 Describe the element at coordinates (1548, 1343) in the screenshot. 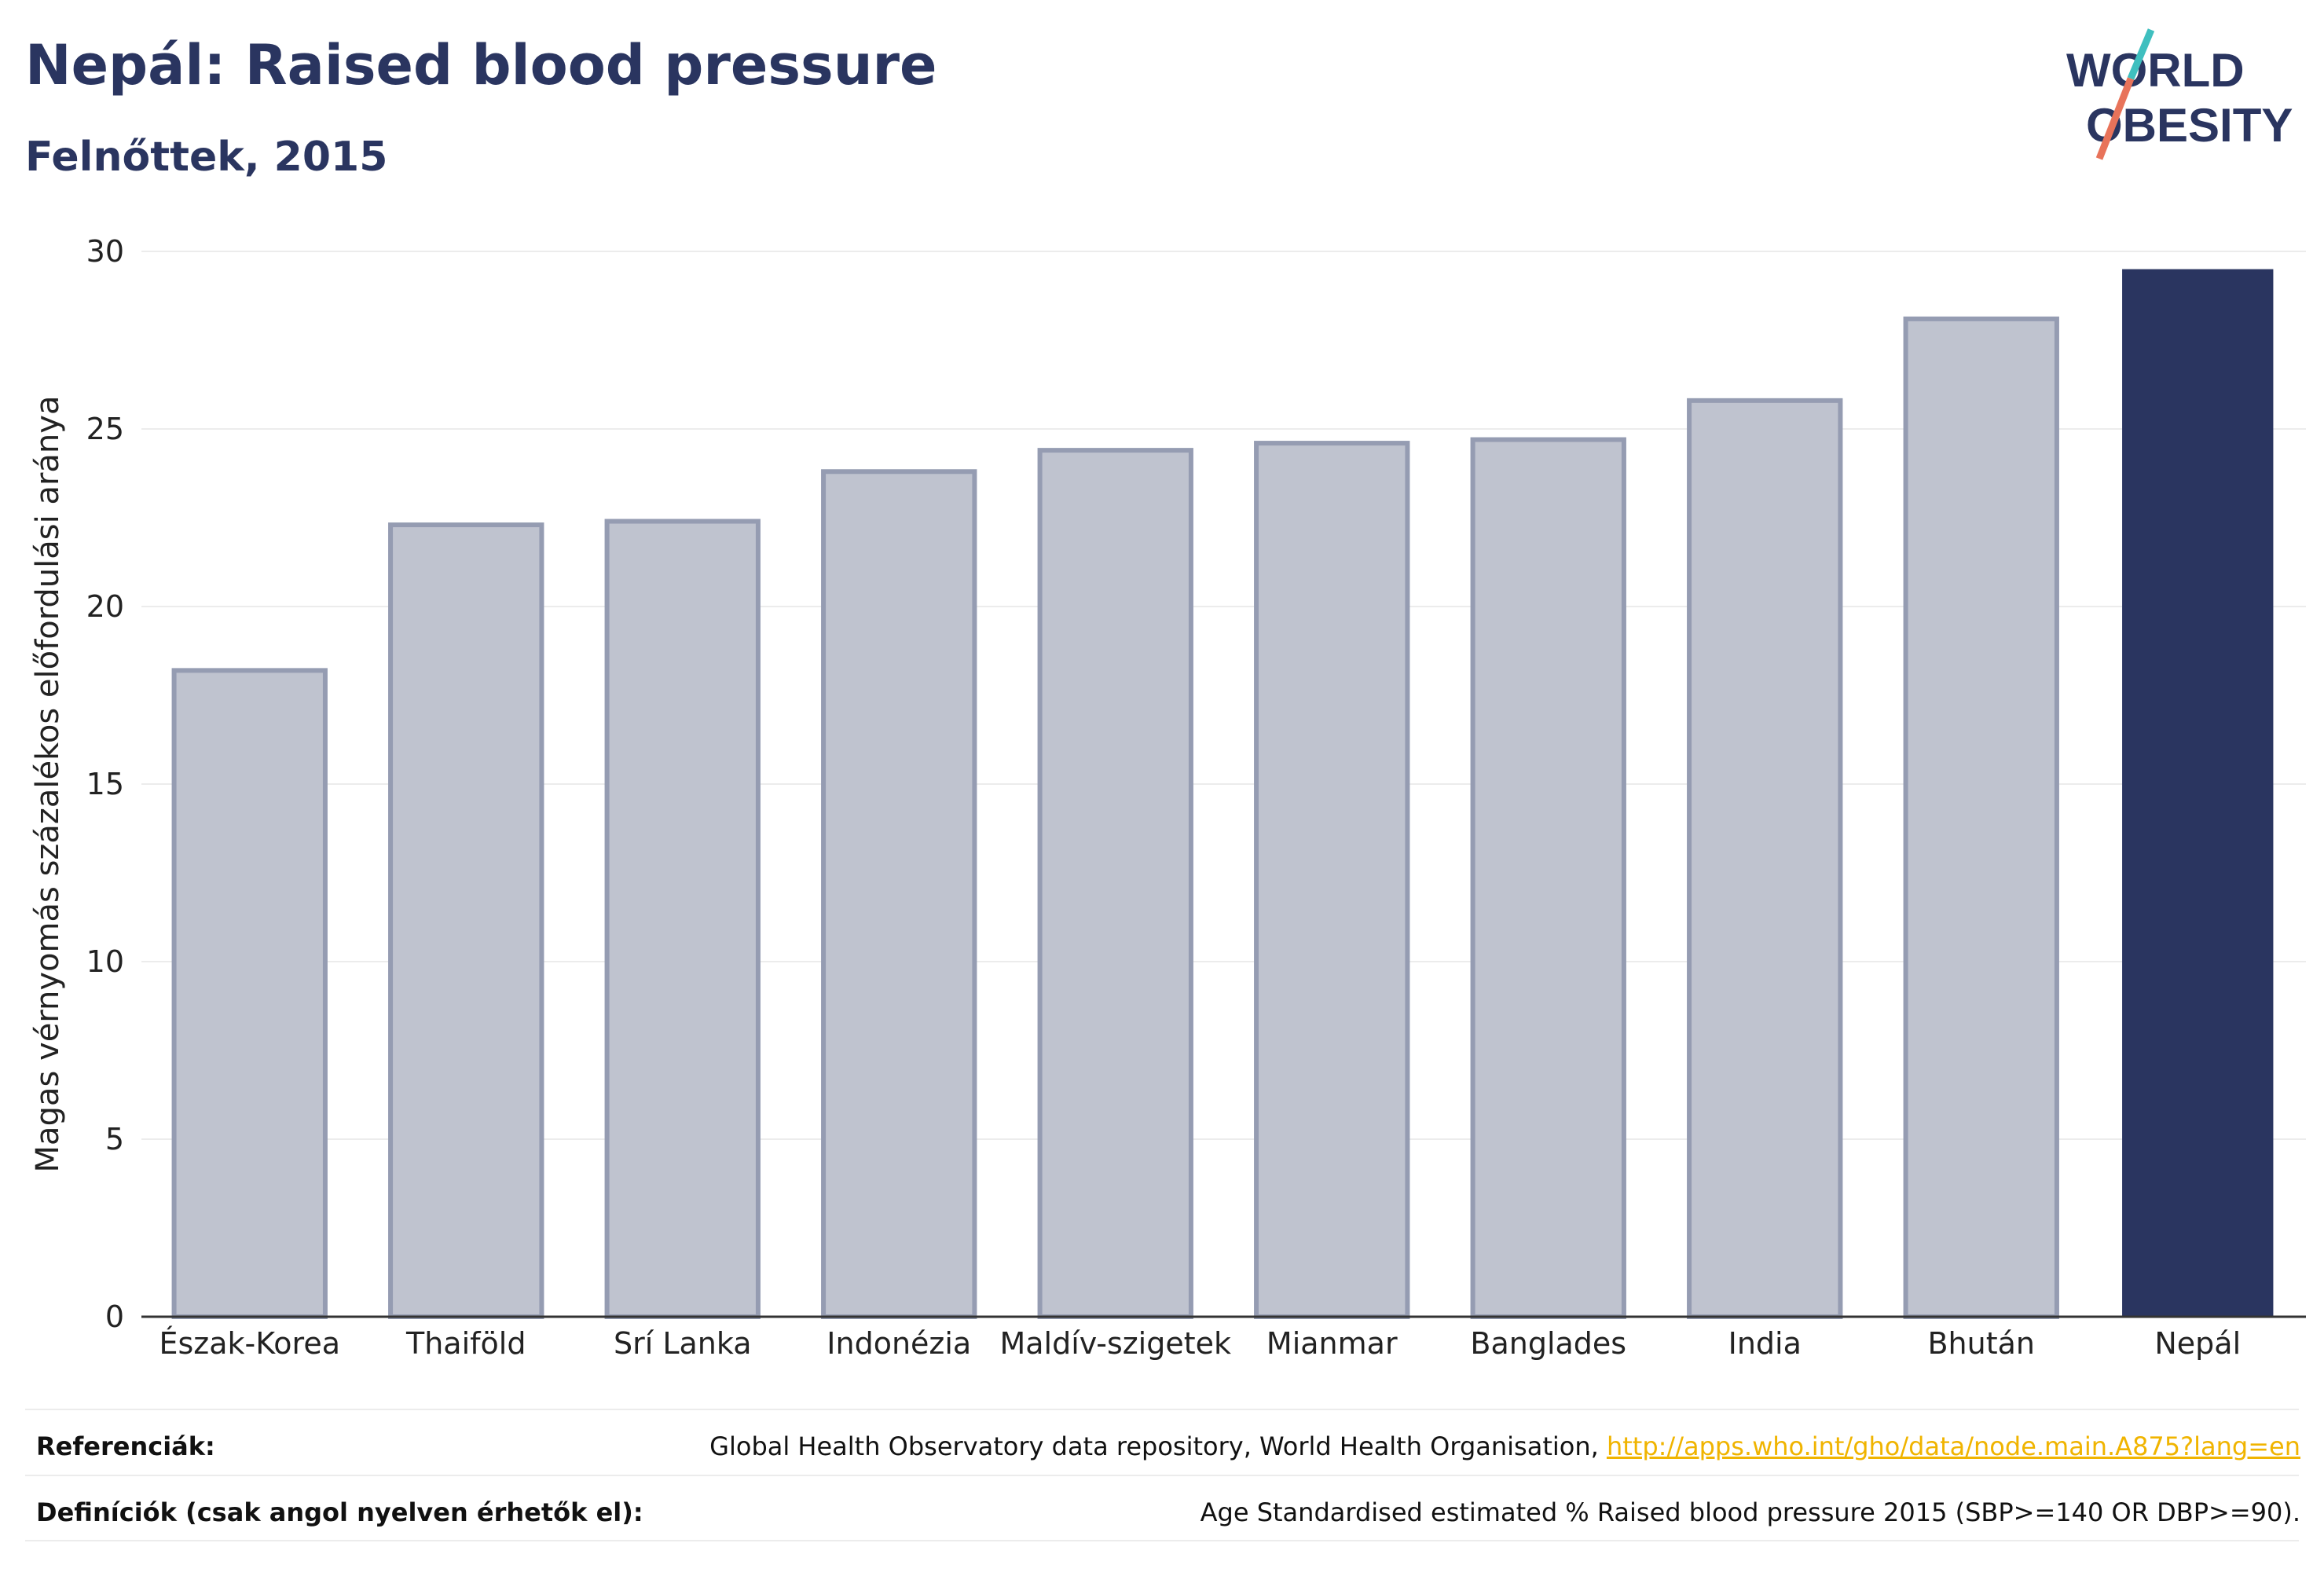

I see `x-tick-label: Banglades` at that location.